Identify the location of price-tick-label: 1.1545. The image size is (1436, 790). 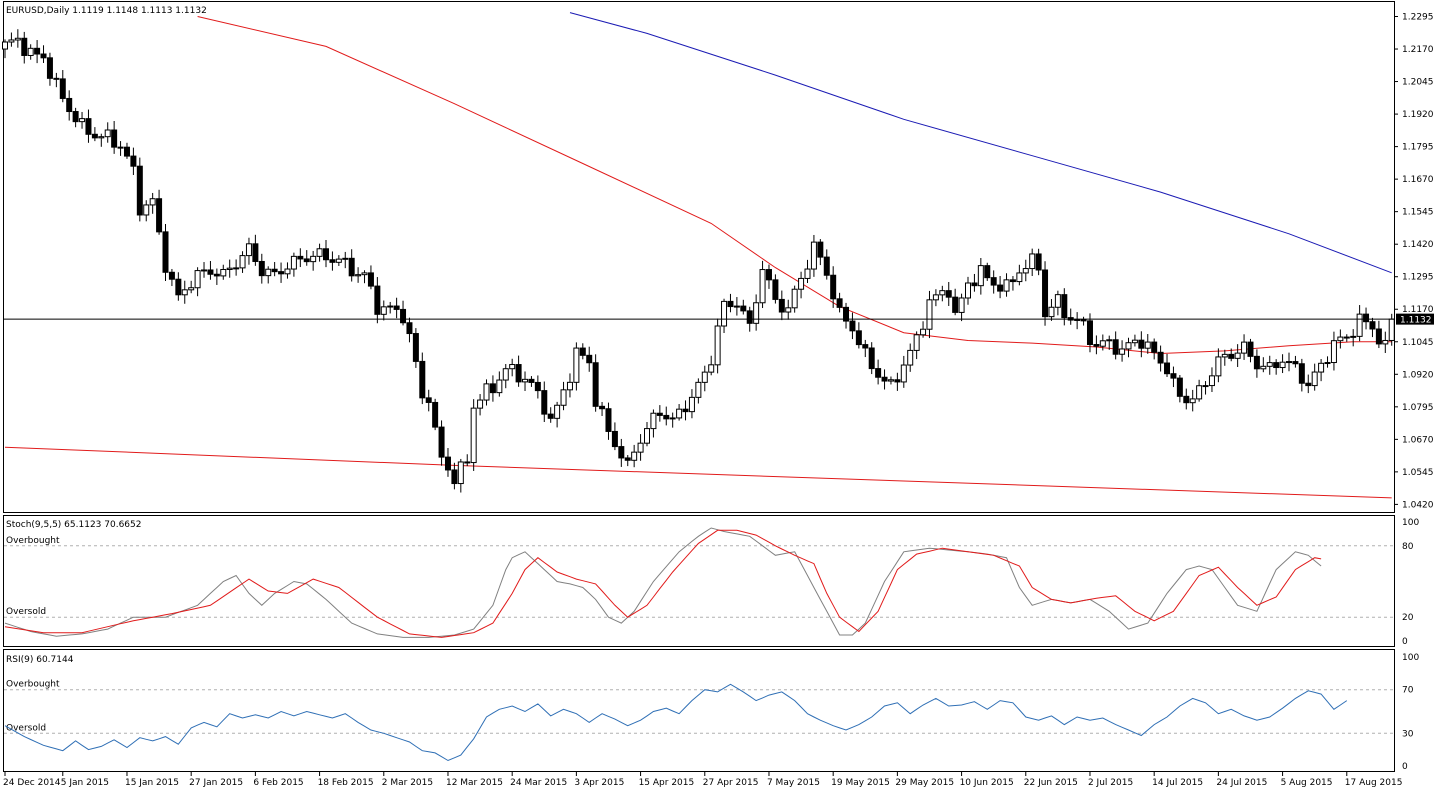
(1418, 213).